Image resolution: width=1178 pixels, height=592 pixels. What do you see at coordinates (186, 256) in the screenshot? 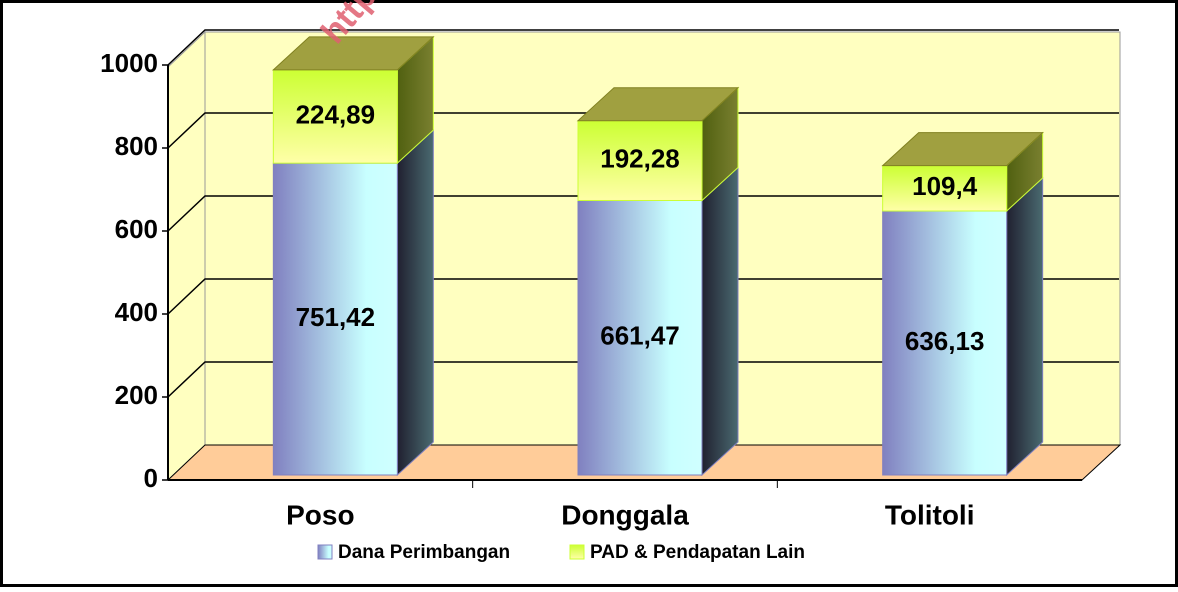
I see `side-wall` at bounding box center [186, 256].